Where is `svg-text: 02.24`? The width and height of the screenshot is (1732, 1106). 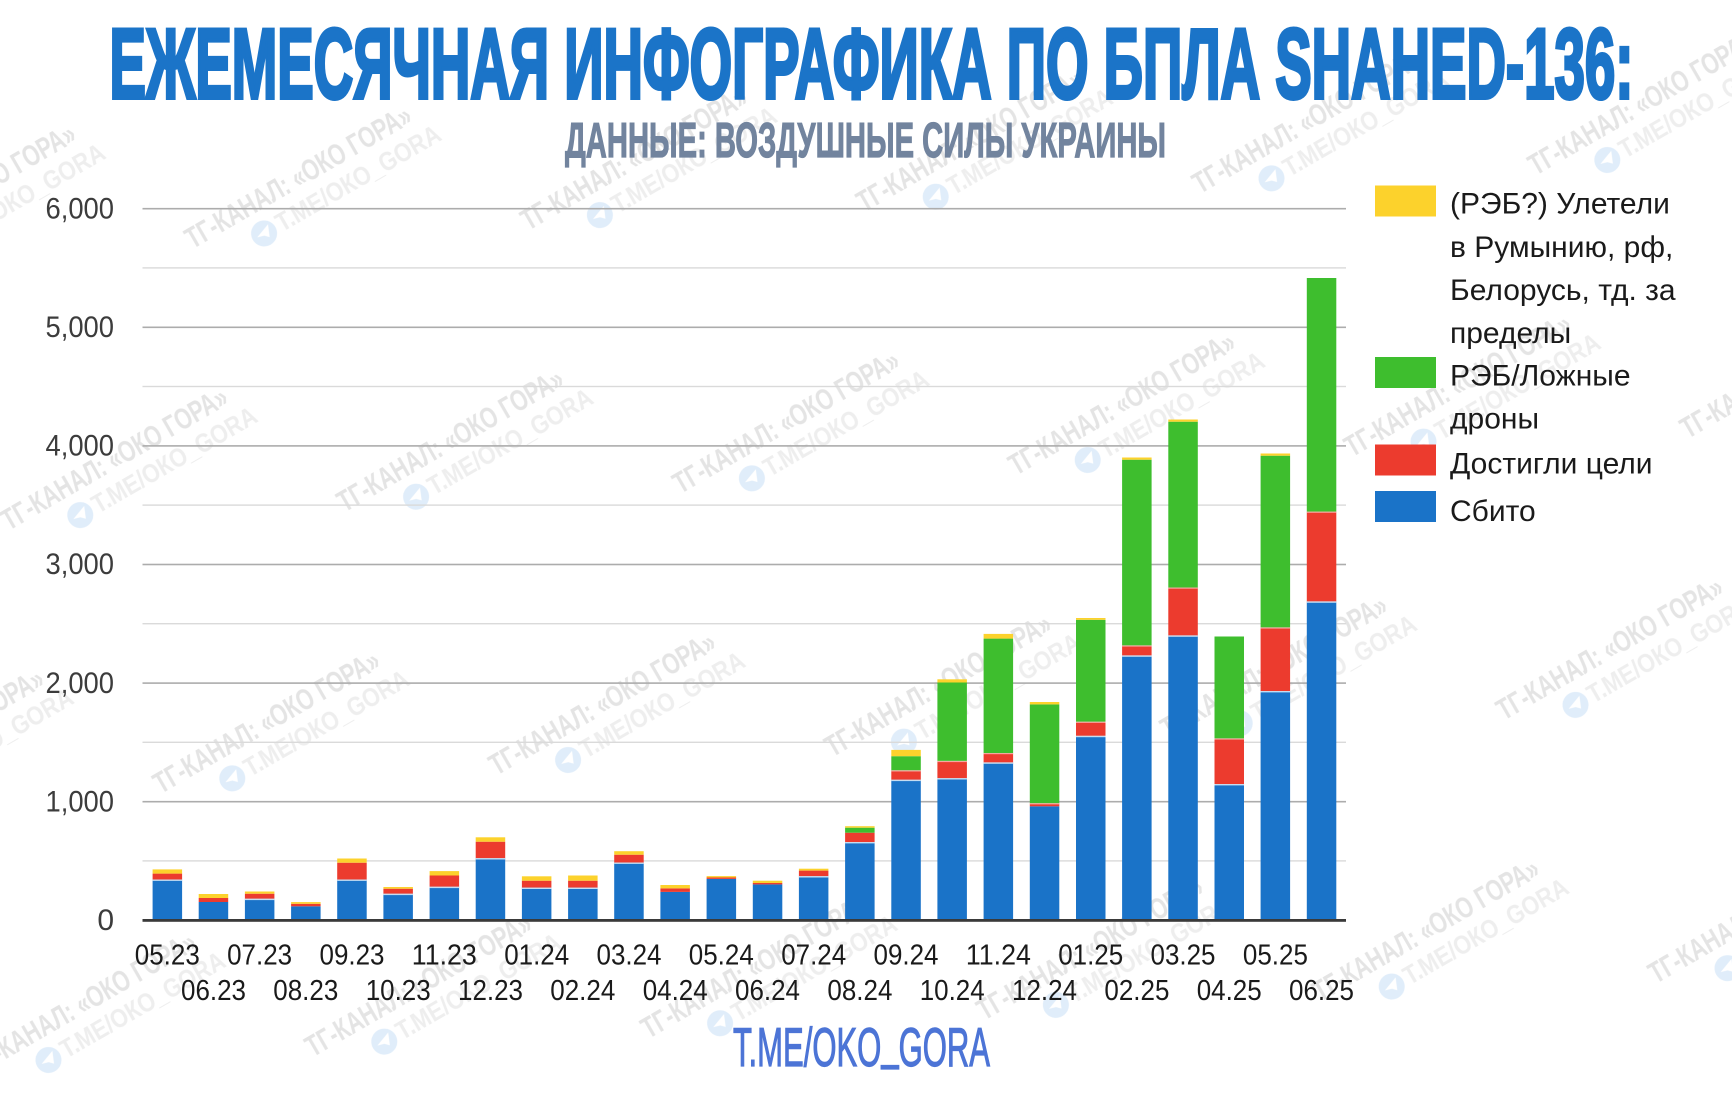
svg-text: 02.24 is located at coordinates (582, 991).